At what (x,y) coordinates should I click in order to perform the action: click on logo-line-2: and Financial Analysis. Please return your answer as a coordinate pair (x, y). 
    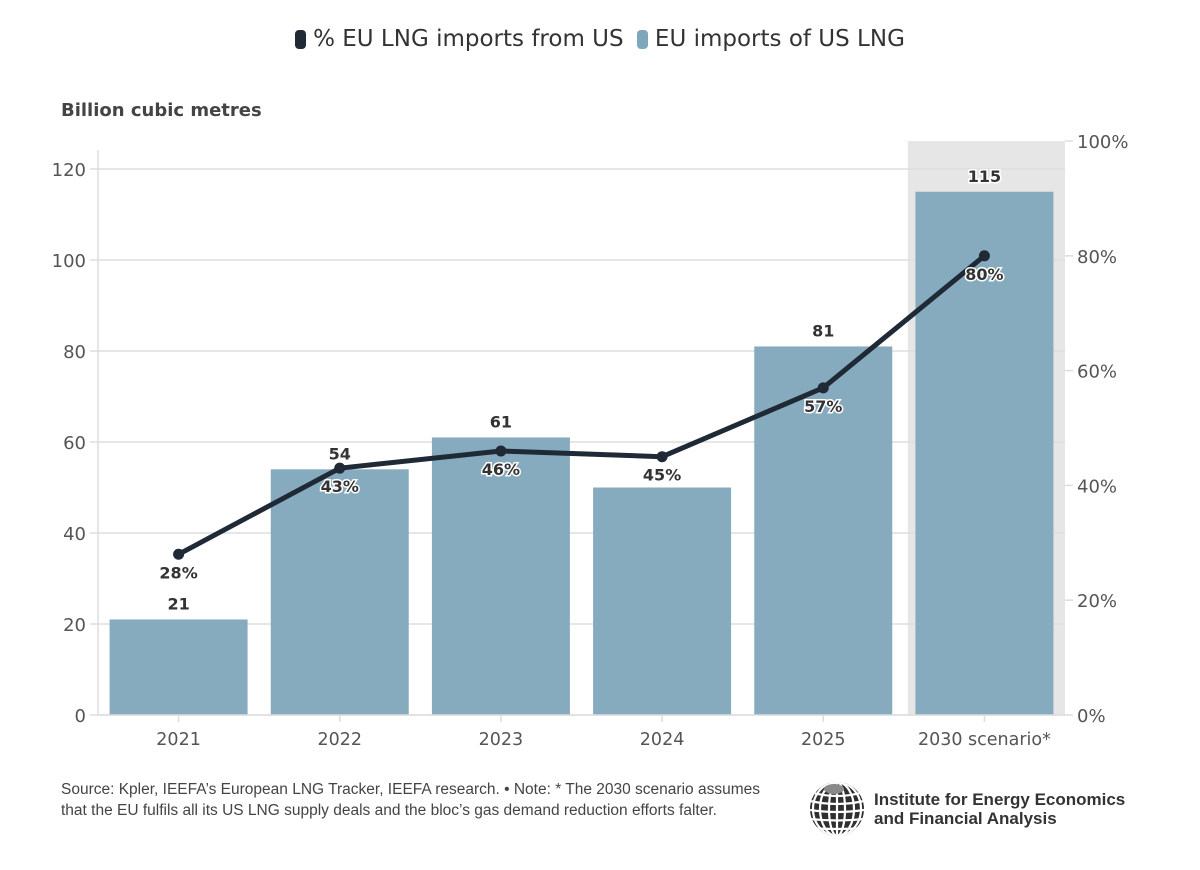
    Looking at the image, I should click on (965, 818).